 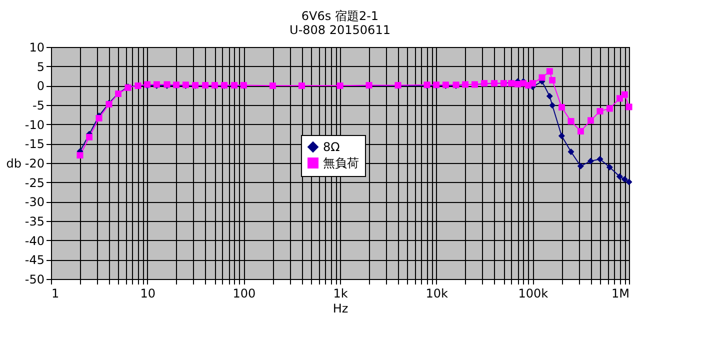 I want to click on y-tick-label: -35, so click(x=34, y=221).